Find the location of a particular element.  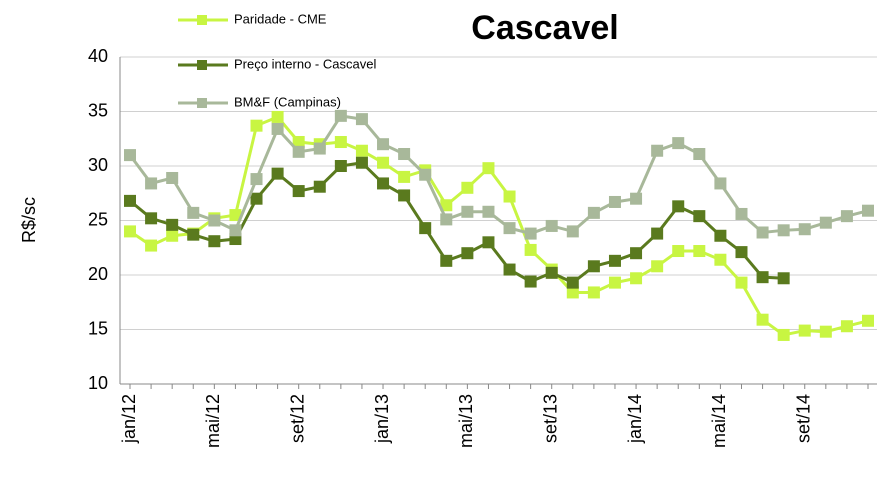

x-tick-label: mai/14 is located at coordinates (719, 421).